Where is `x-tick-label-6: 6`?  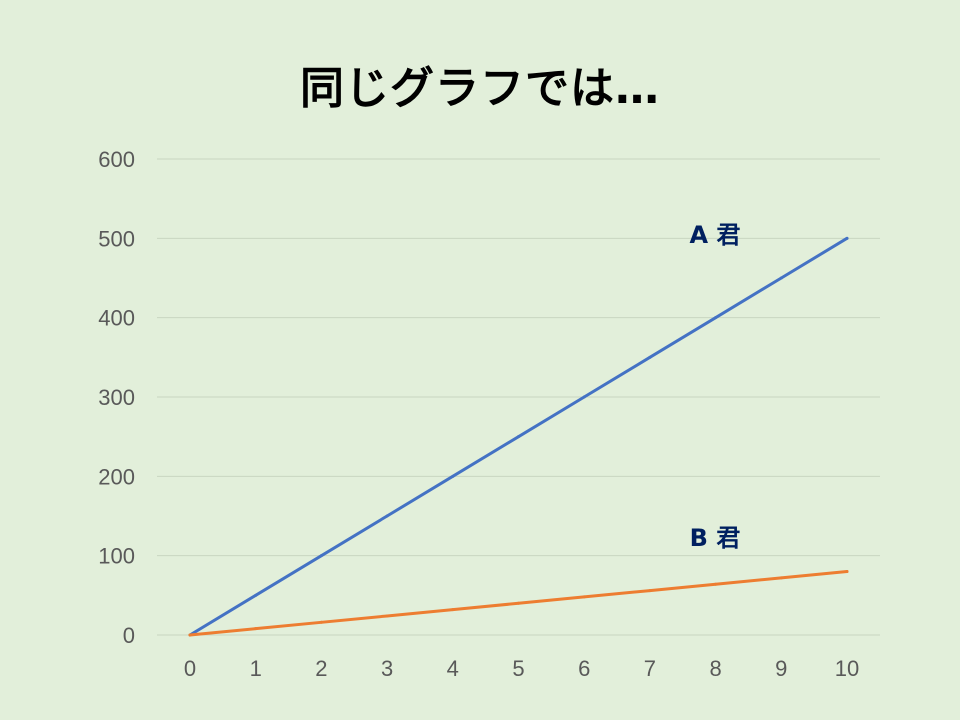
x-tick-label-6: 6 is located at coordinates (584, 668).